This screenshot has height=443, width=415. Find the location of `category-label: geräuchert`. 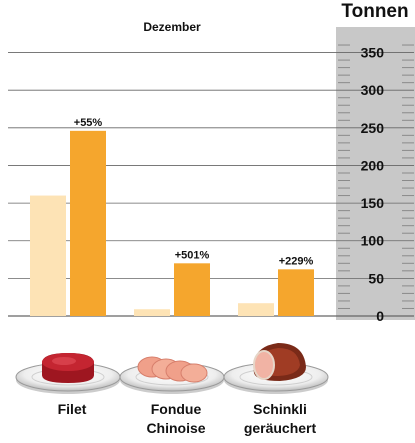

category-label: geräuchert is located at coordinates (280, 428).